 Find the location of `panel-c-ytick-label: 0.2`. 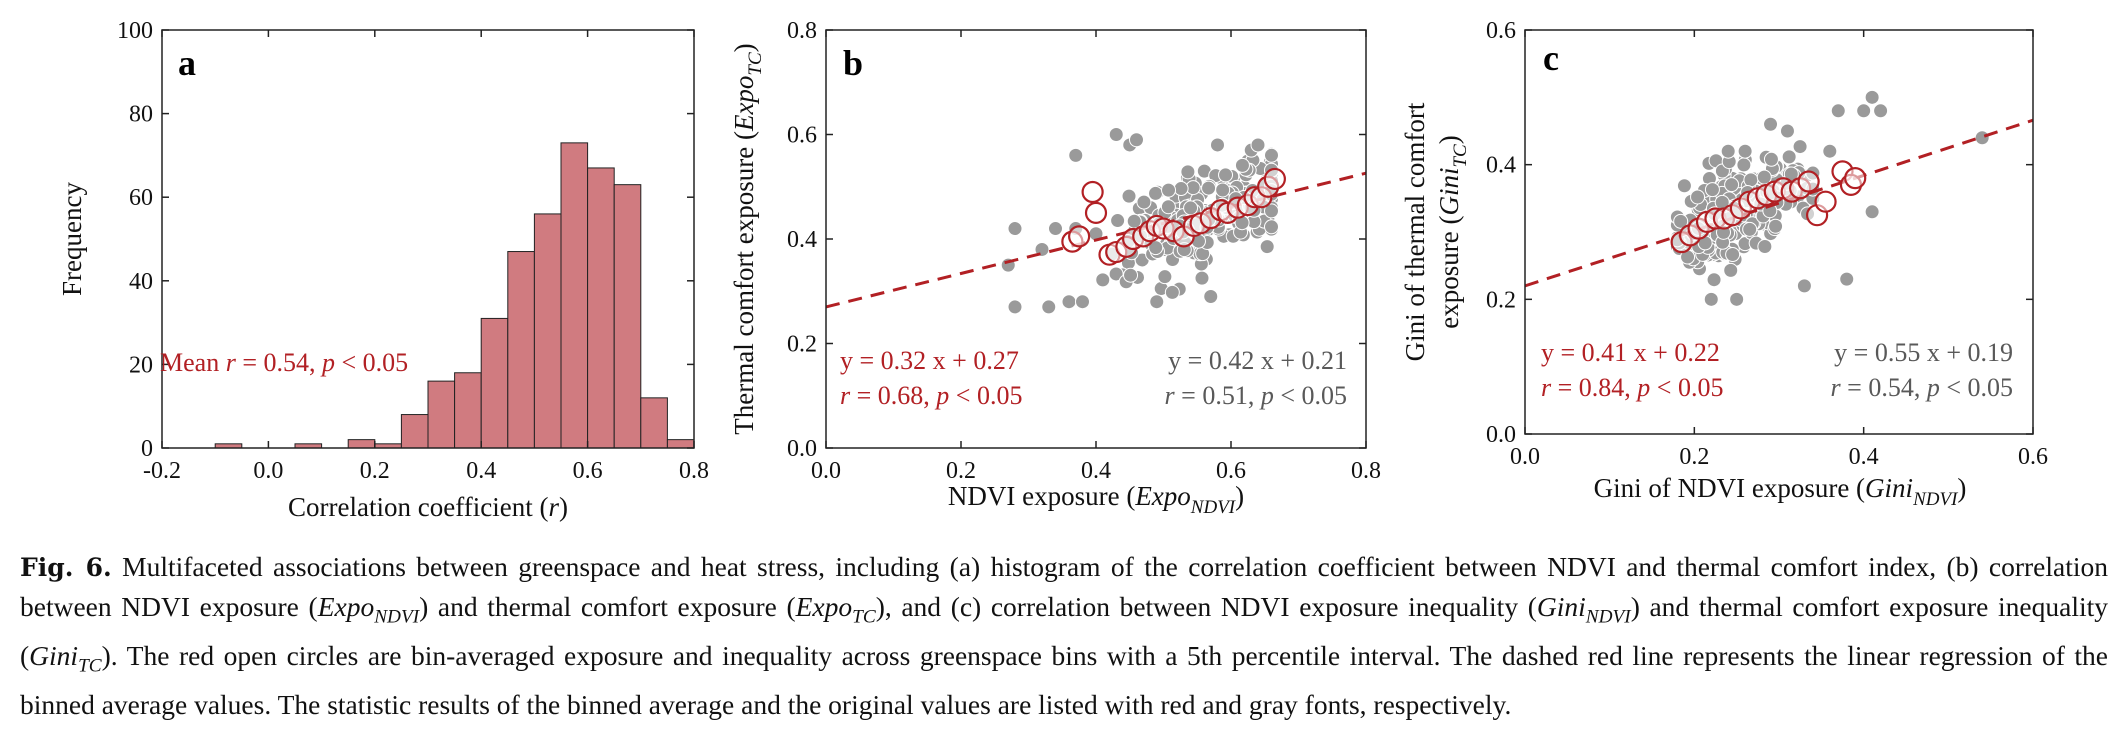

panel-c-ytick-label: 0.2 is located at coordinates (1501, 300).